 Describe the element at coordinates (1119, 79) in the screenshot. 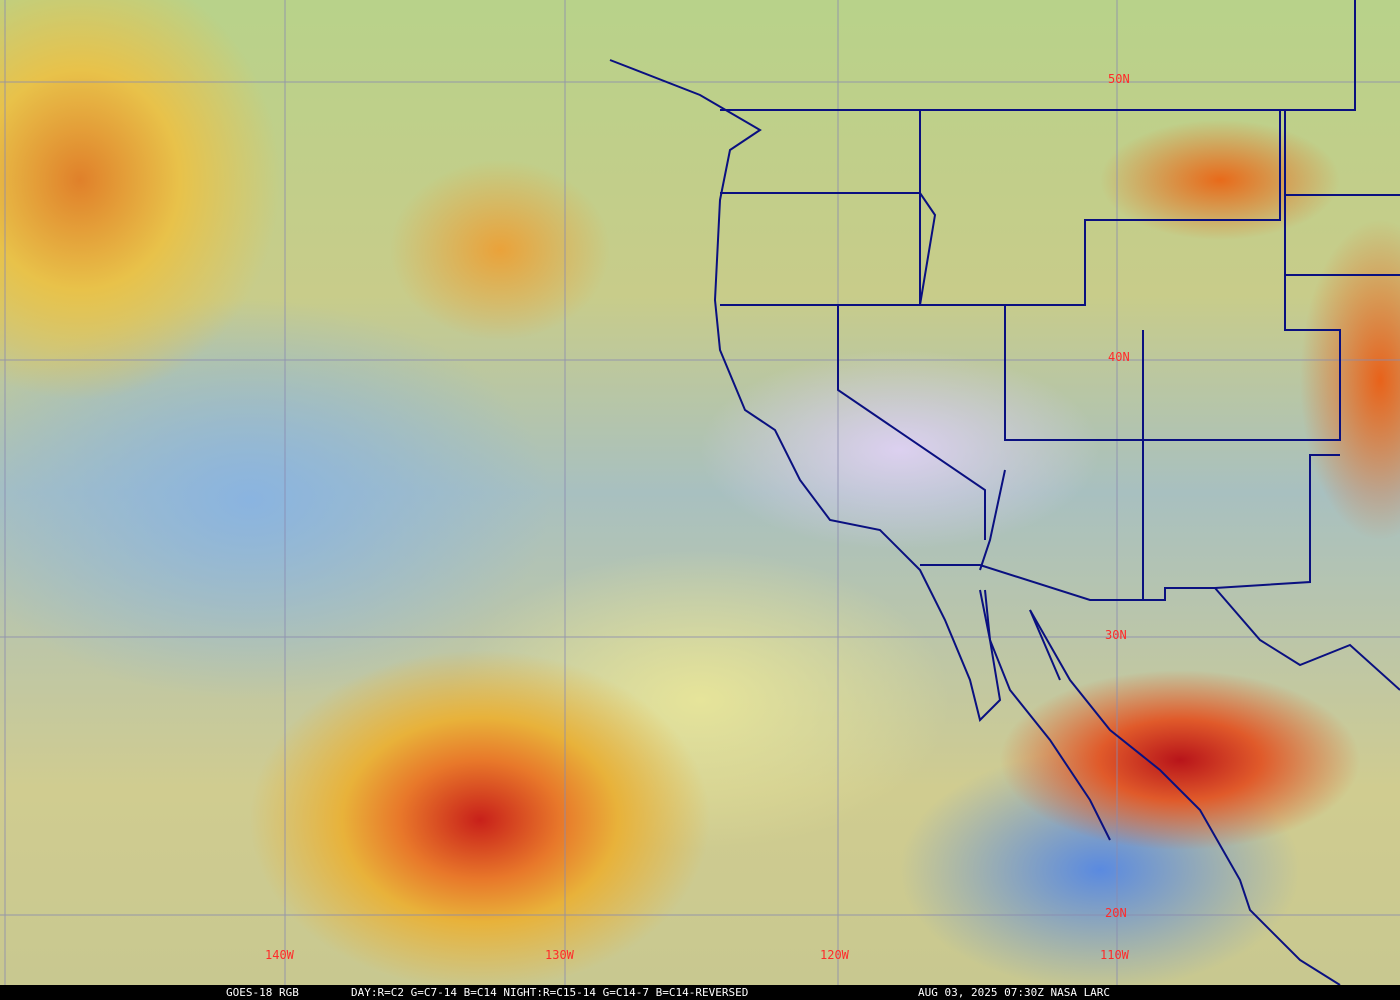

I see `label-50n: 50N` at that location.